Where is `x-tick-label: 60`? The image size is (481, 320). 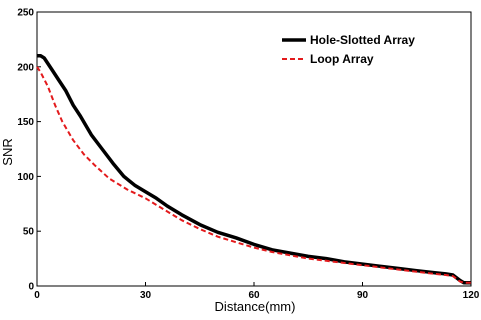 x-tick-label: 60 is located at coordinates (254, 295).